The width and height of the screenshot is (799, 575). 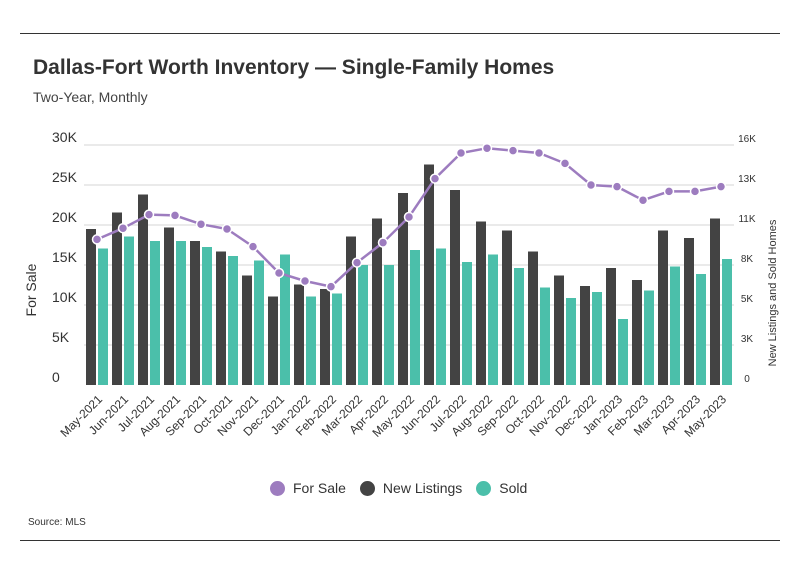 I want to click on legend: For Sale New Listings Sold, so click(x=405, y=488).